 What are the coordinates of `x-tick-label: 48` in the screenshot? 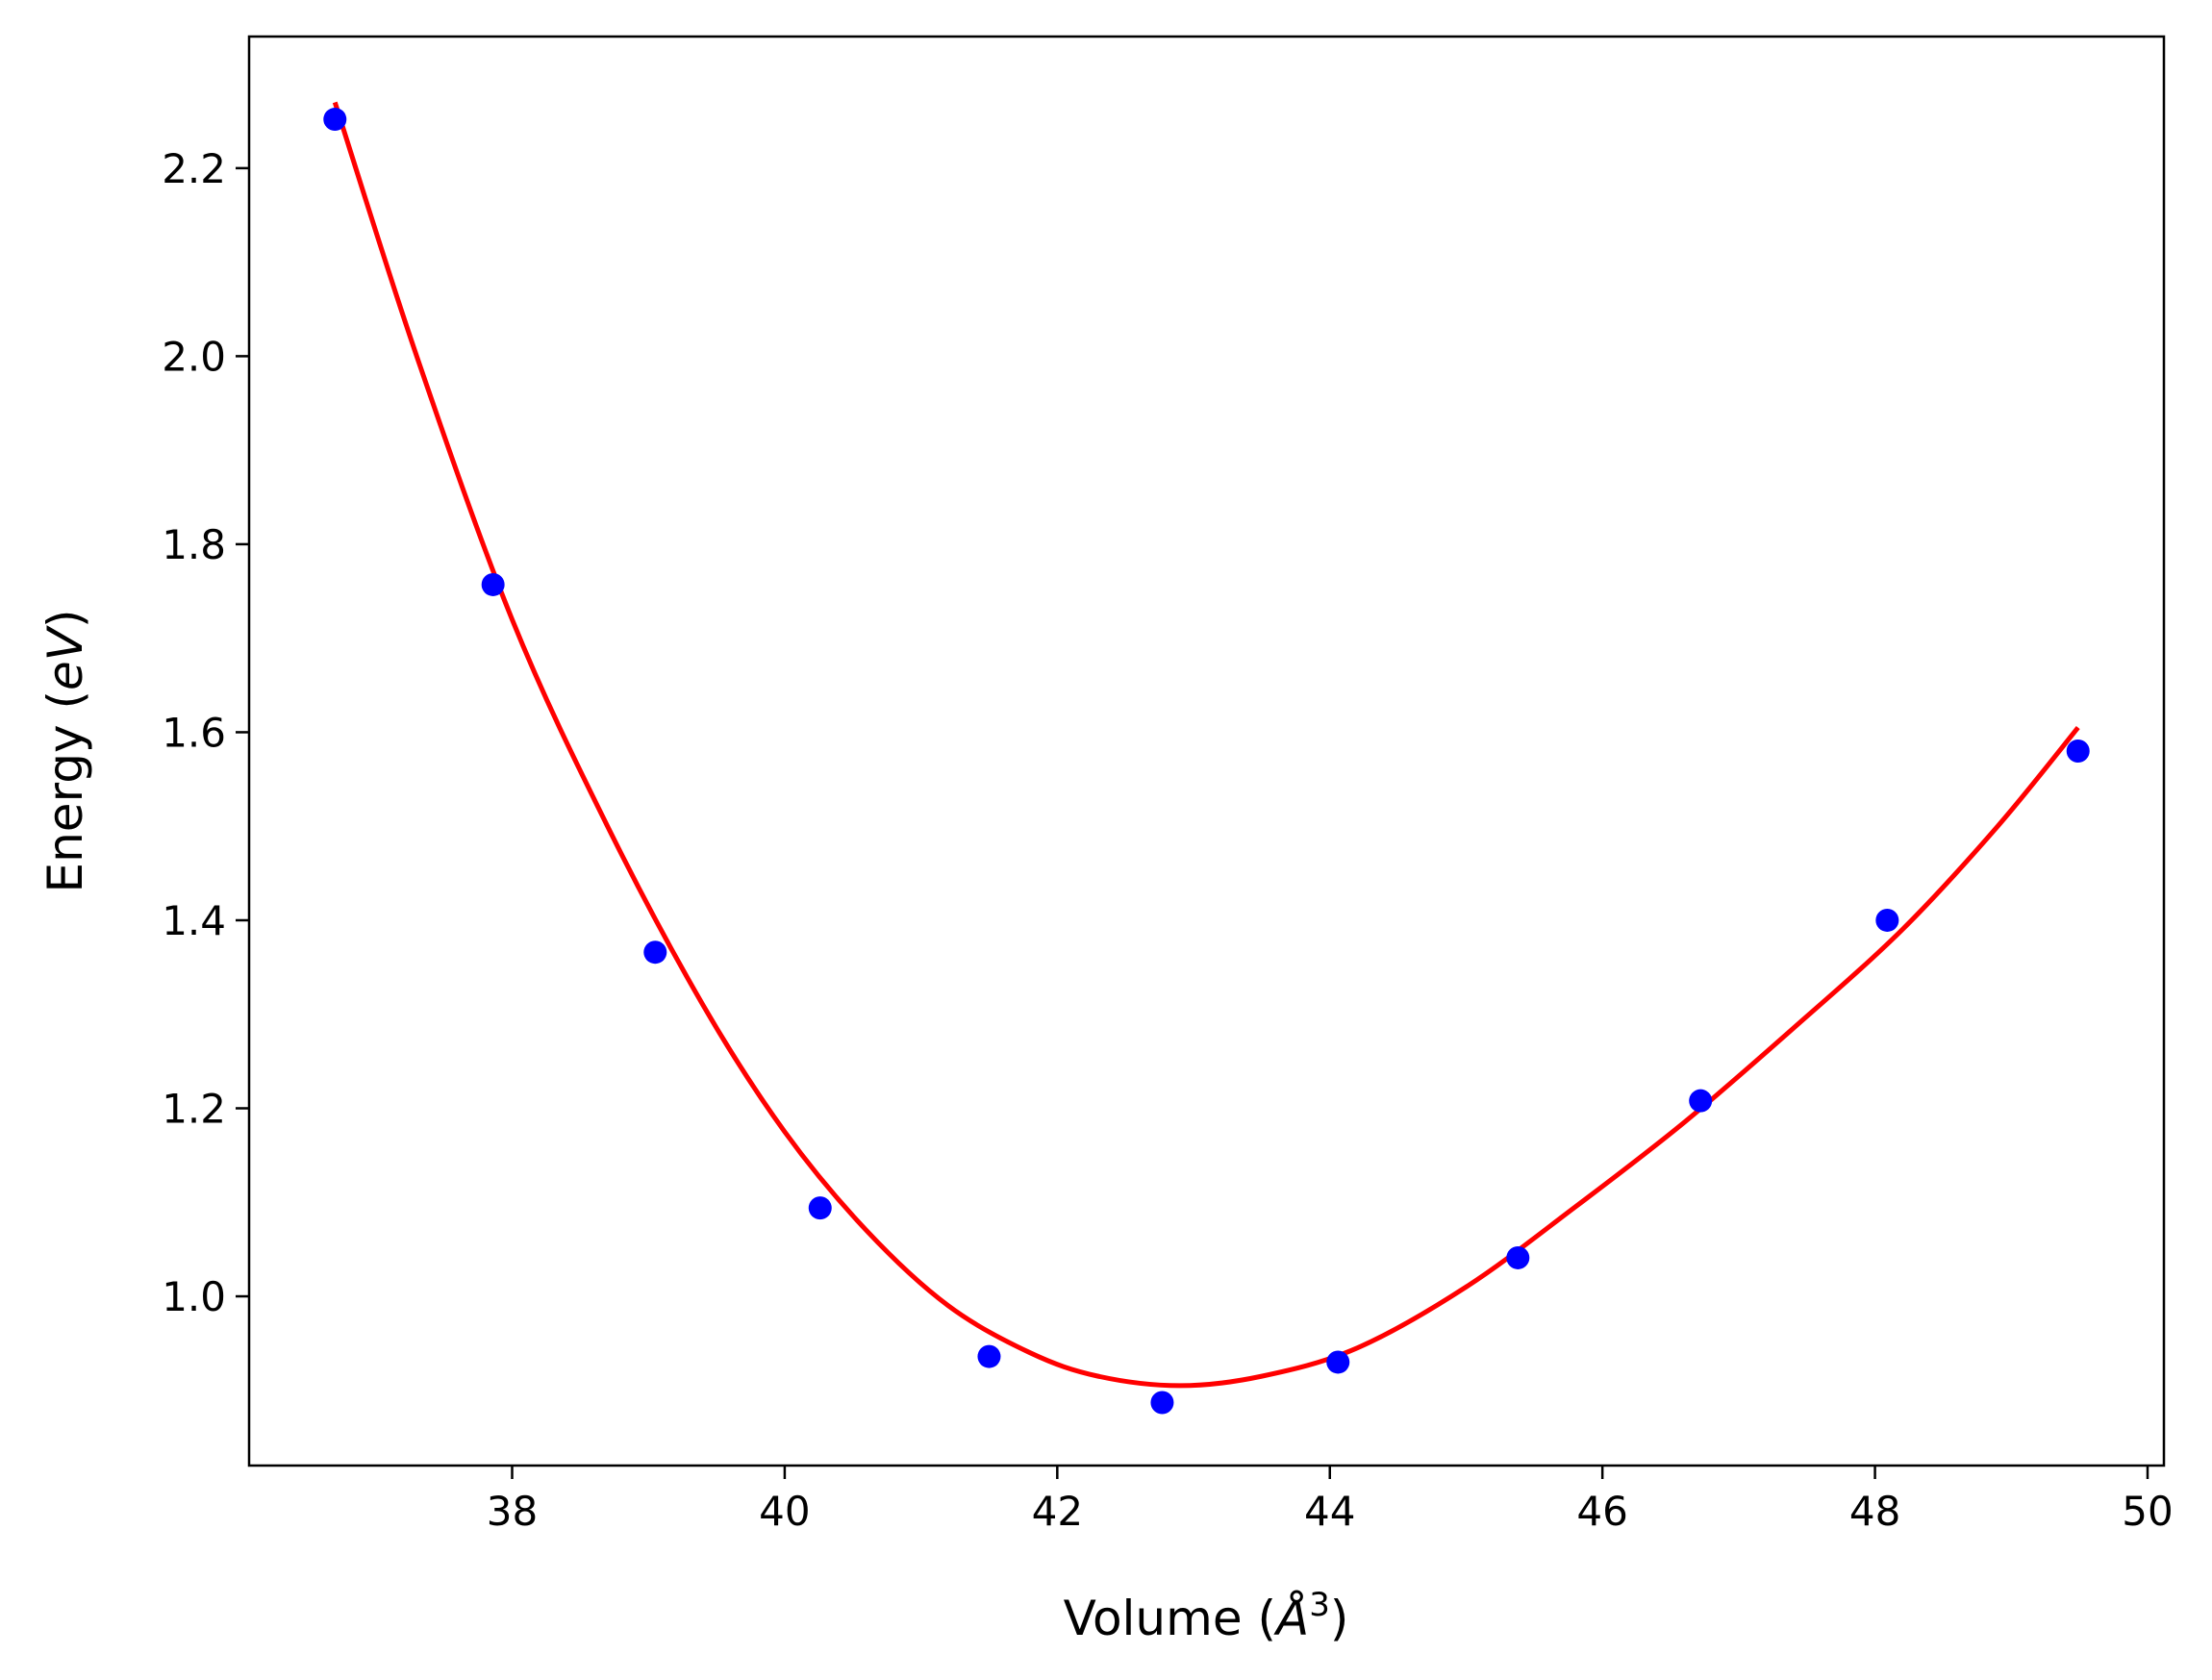 It's located at (1875, 1511).